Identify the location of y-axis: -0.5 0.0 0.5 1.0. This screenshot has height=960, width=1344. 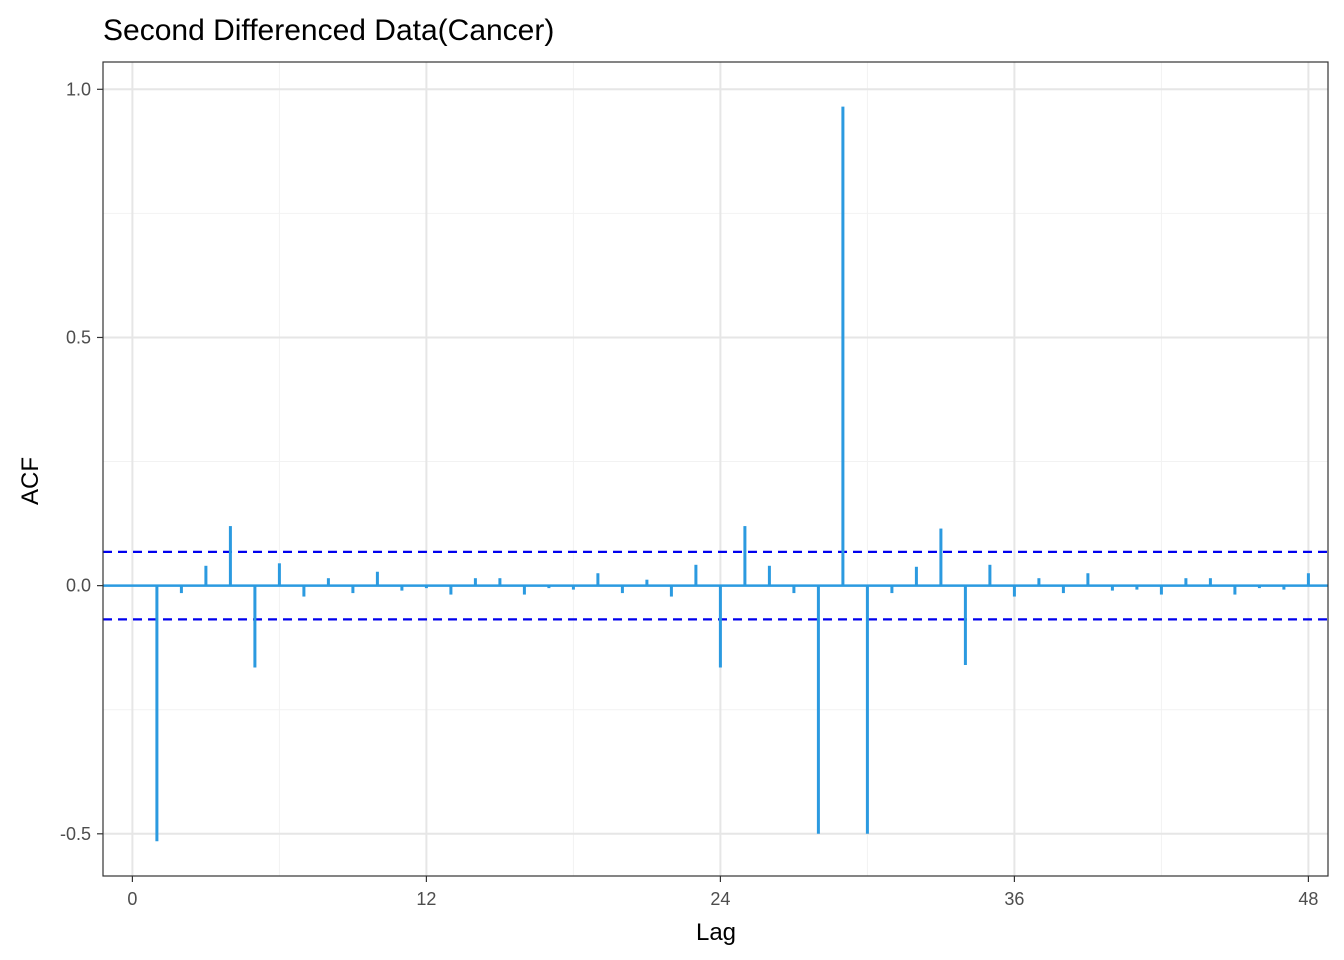
(81, 461).